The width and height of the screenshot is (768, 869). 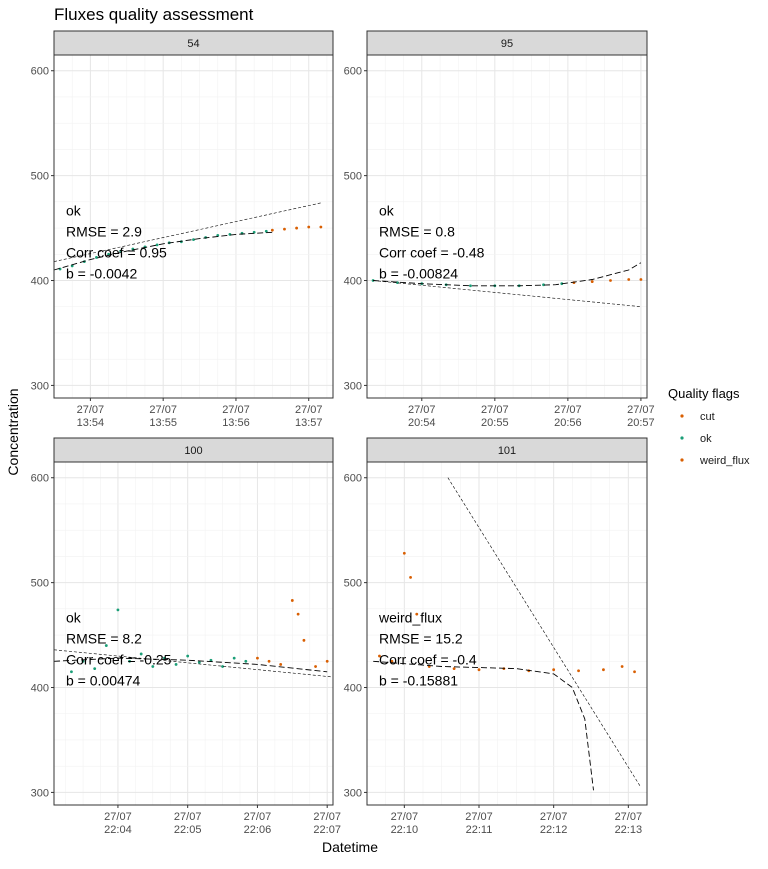 What do you see at coordinates (13, 431) in the screenshot?
I see `y-axis-title: Concentration` at bounding box center [13, 431].